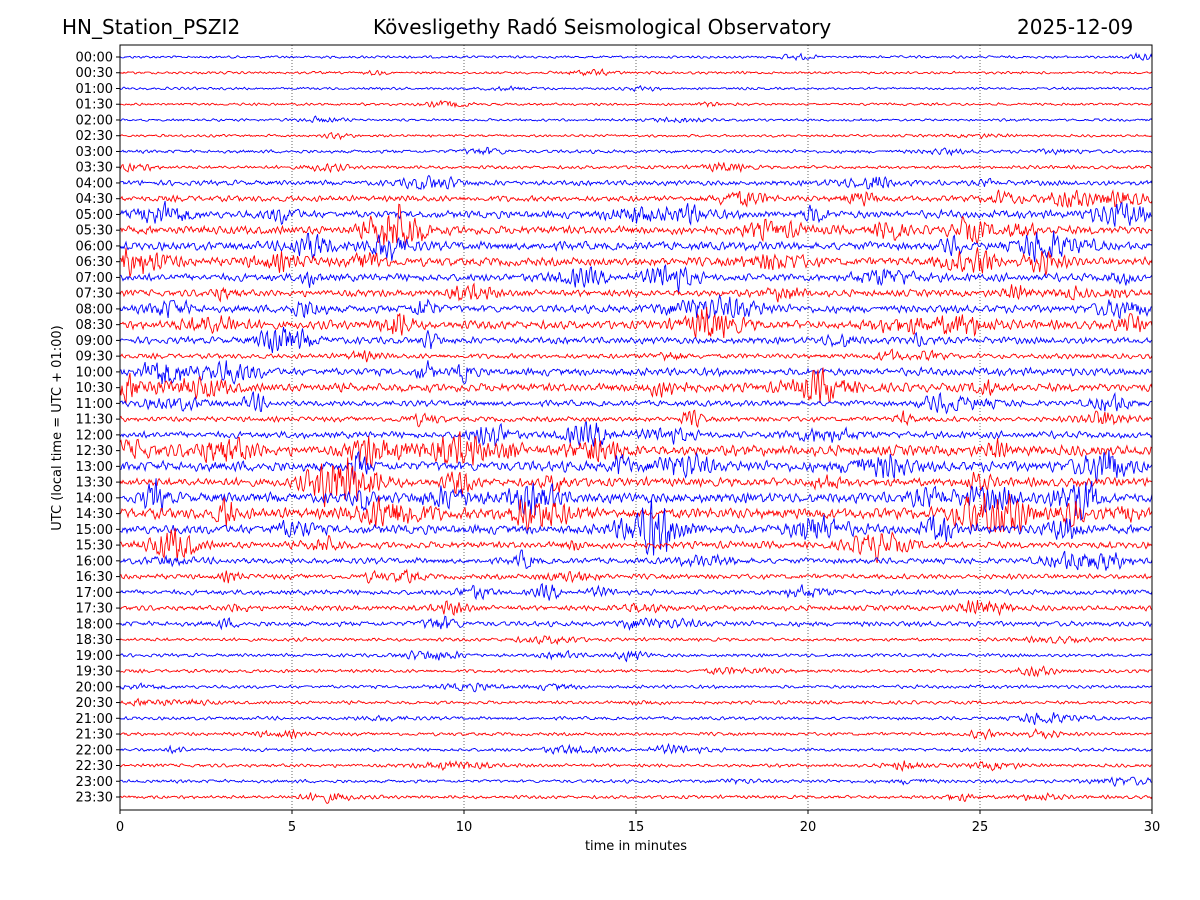 The height and width of the screenshot is (900, 1200). I want to click on x-axis-label: time in minutes, so click(636, 846).